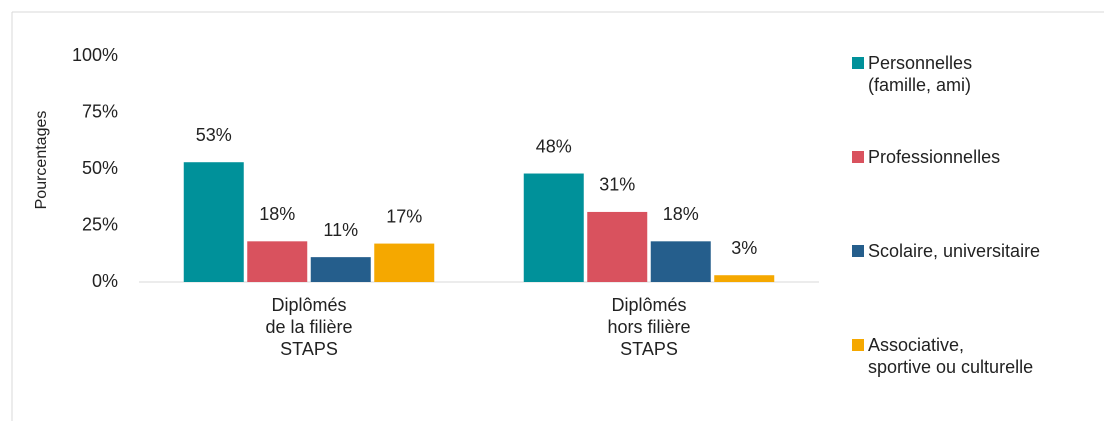 The width and height of the screenshot is (1104, 421). Describe the element at coordinates (942, 356) in the screenshot. I see `legend-entry: Associative, sportive ou culturelle` at that location.